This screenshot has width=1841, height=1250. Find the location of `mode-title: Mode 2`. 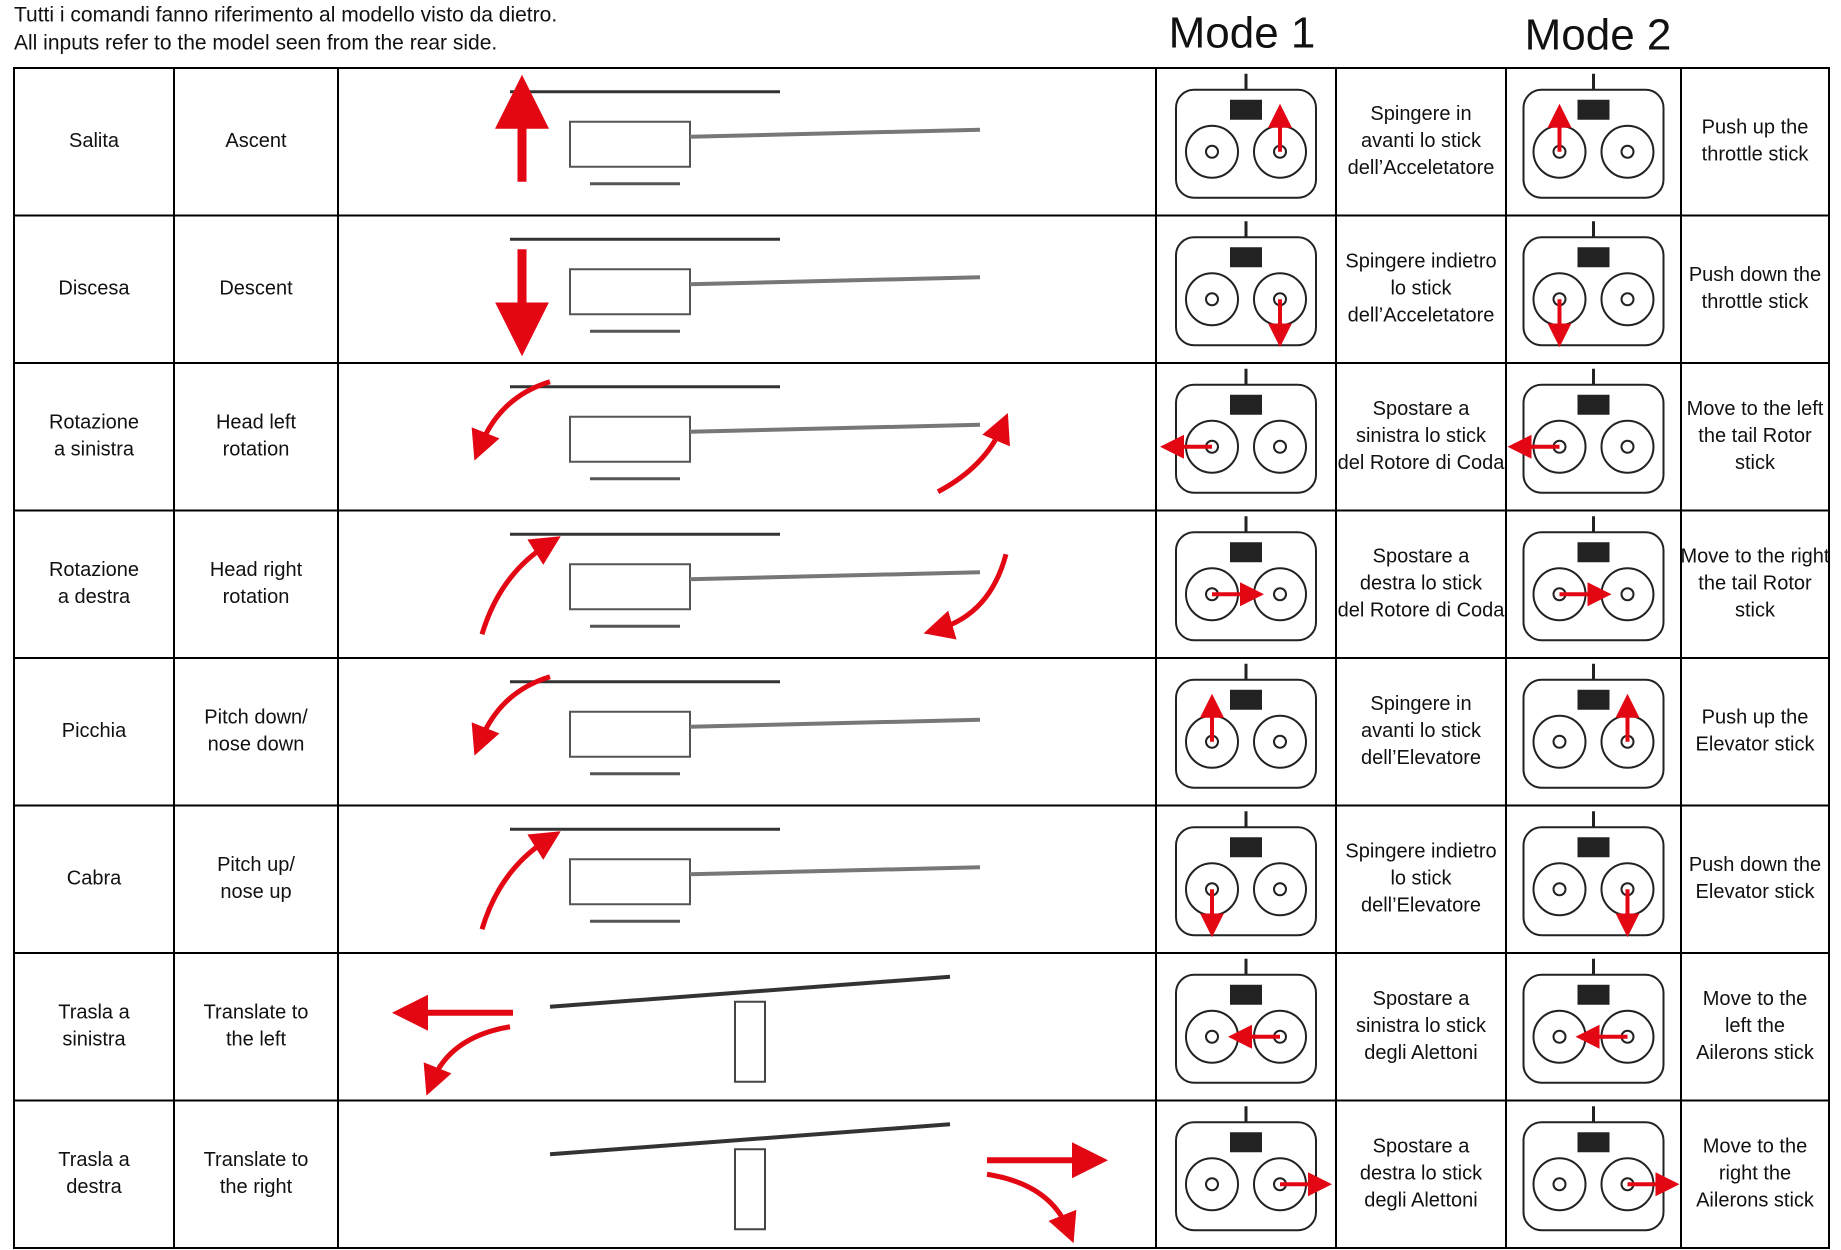

mode-title: Mode 2 is located at coordinates (1598, 35).